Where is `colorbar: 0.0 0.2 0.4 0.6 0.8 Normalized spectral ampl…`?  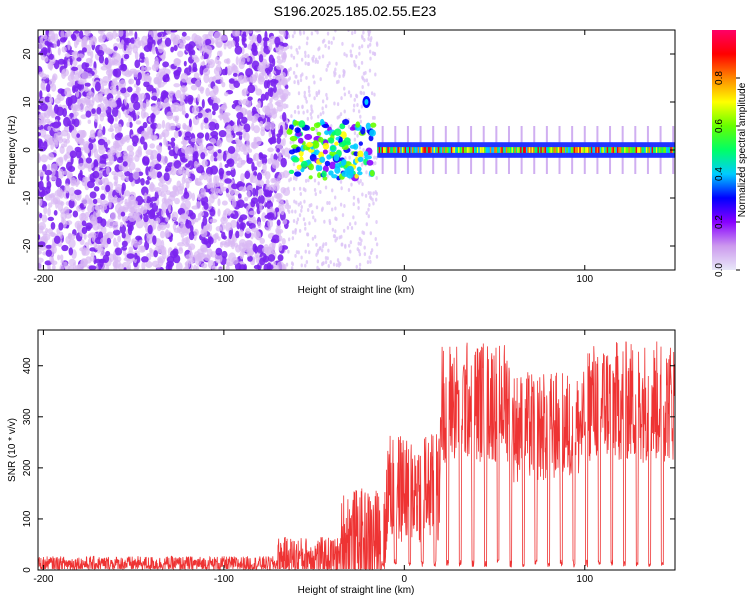
colorbar: 0.0 0.2 0.4 0.6 0.8 Normalized spectral ampl… is located at coordinates (730, 153).